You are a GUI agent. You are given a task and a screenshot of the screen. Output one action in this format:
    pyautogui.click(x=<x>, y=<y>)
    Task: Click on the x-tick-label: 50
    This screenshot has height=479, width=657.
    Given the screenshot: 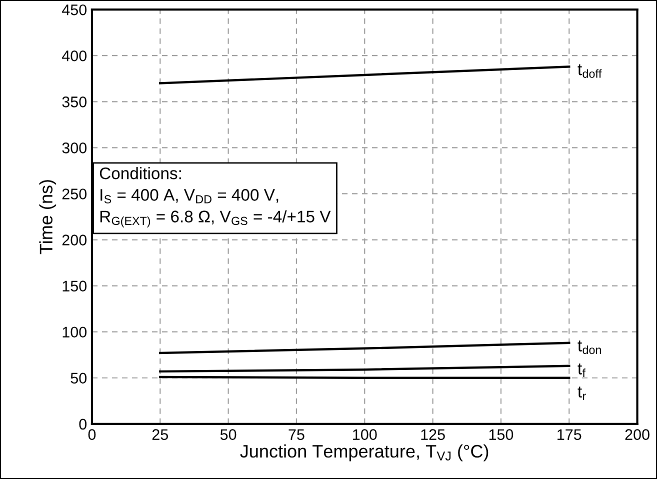 What is the action you would take?
    pyautogui.click(x=228, y=434)
    